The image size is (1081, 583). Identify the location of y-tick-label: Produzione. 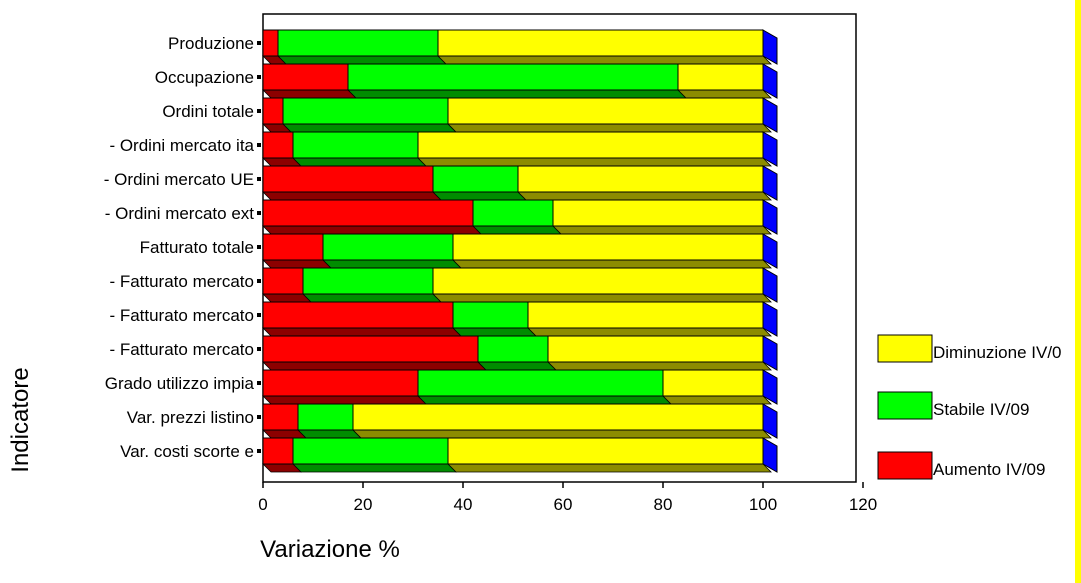
(211, 43).